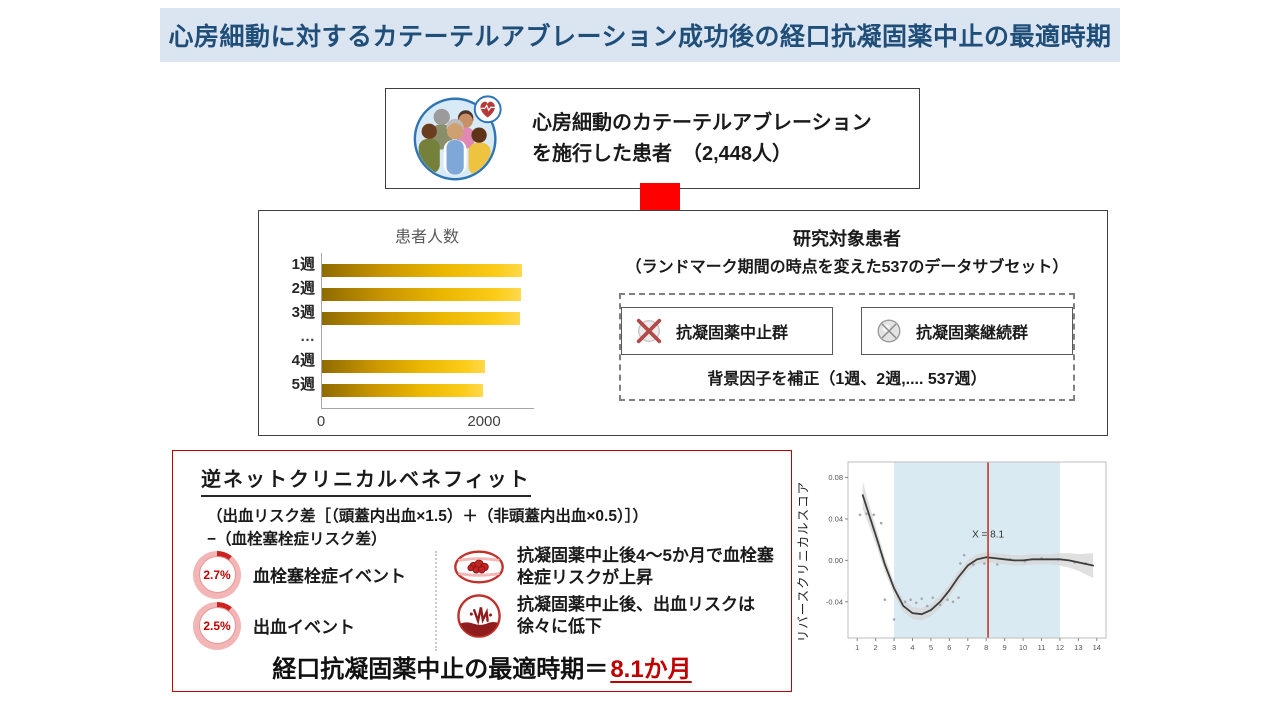 The height and width of the screenshot is (720, 1280). I want to click on formula-line2: −（血栓塞栓症リスク差）, so click(297, 540).